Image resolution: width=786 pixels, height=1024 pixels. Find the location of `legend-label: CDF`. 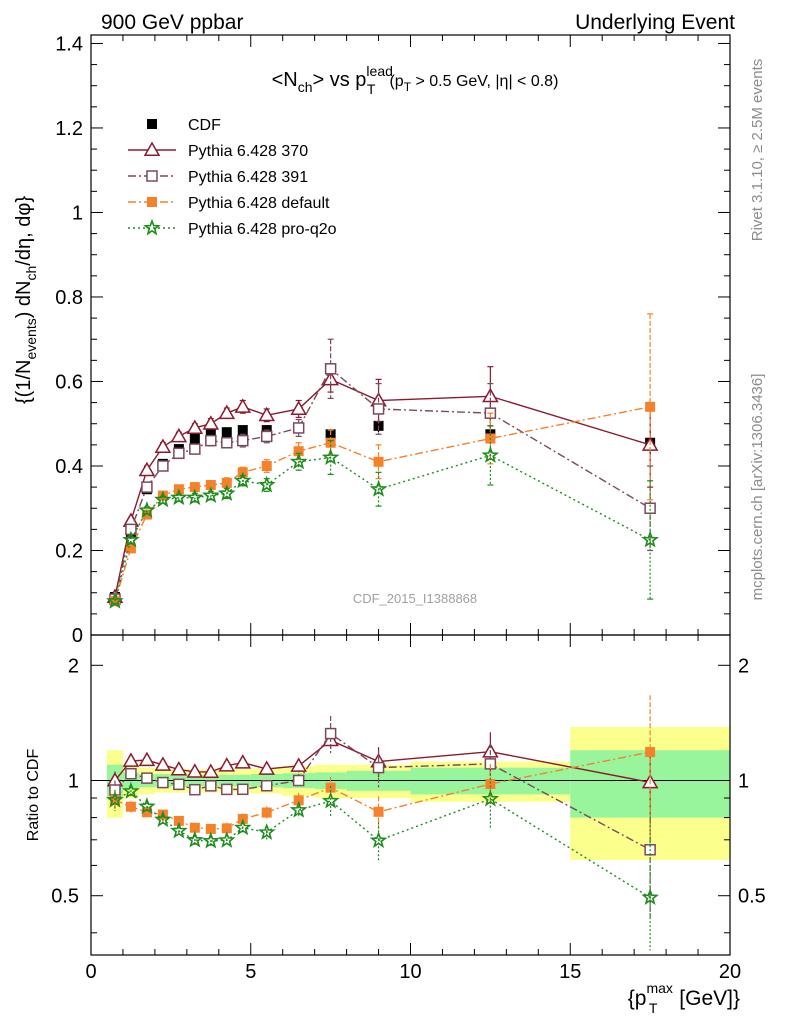

legend-label: CDF is located at coordinates (204, 125).